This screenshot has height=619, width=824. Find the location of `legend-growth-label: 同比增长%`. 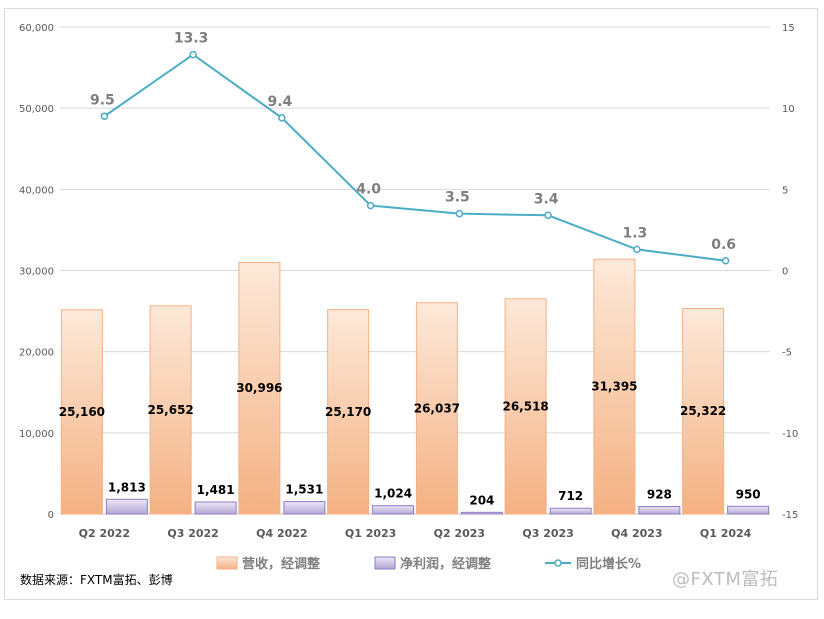

legend-growth-label: 同比增长% is located at coordinates (608, 564).